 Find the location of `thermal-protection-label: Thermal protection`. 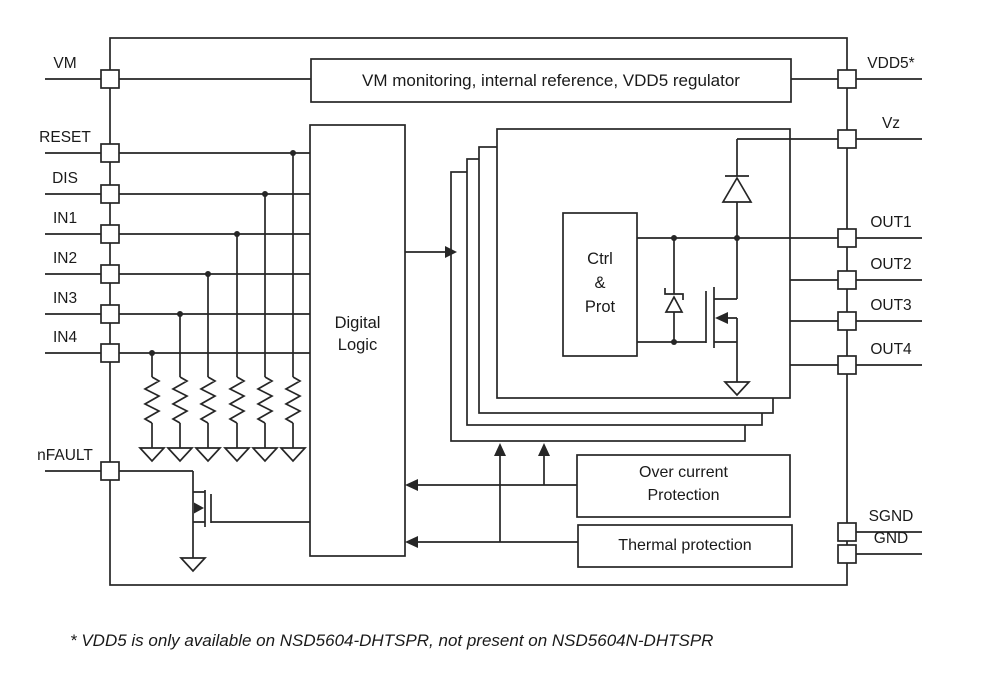

thermal-protection-label: Thermal protection is located at coordinates (685, 545).